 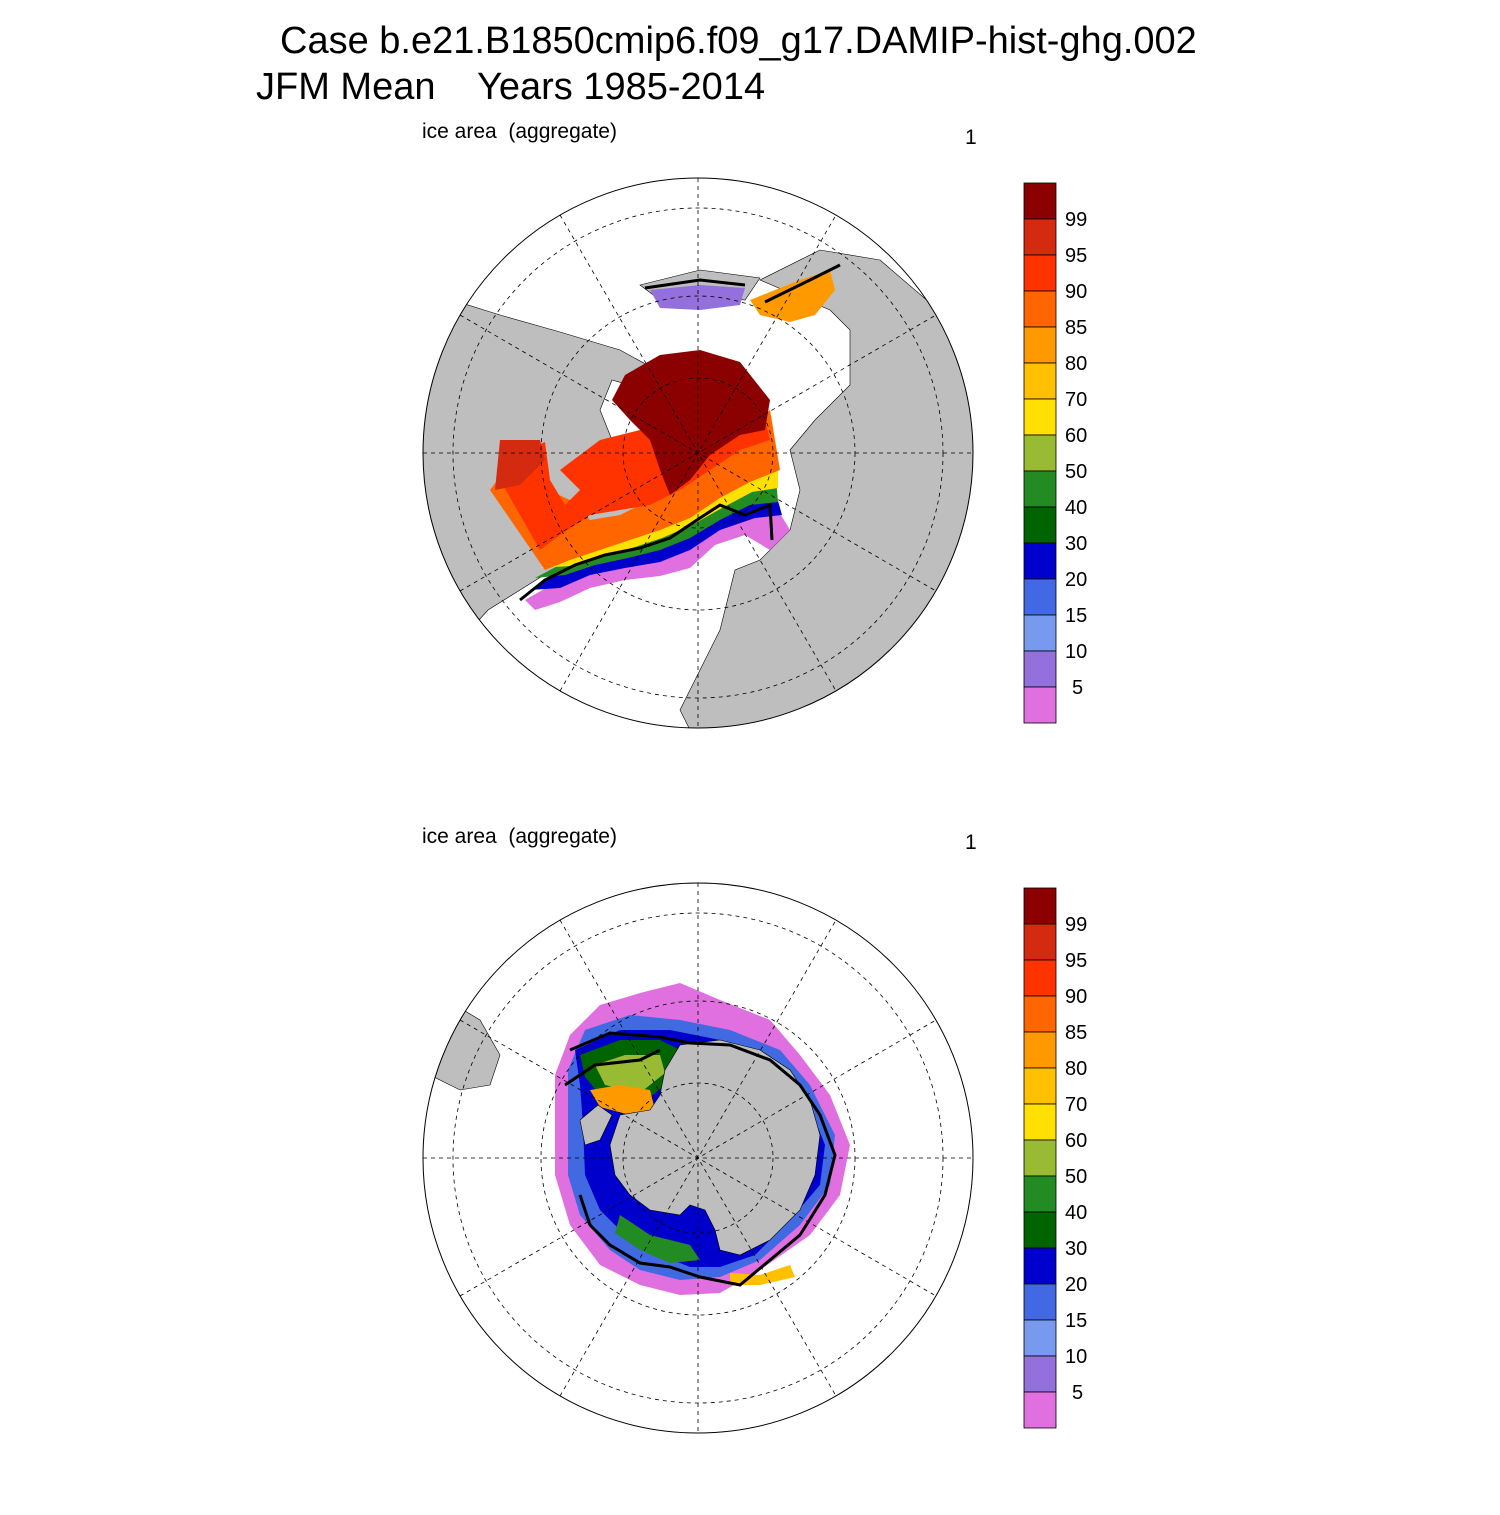 What do you see at coordinates (697, 297) in the screenshot?
I see `ice-bering-edge` at bounding box center [697, 297].